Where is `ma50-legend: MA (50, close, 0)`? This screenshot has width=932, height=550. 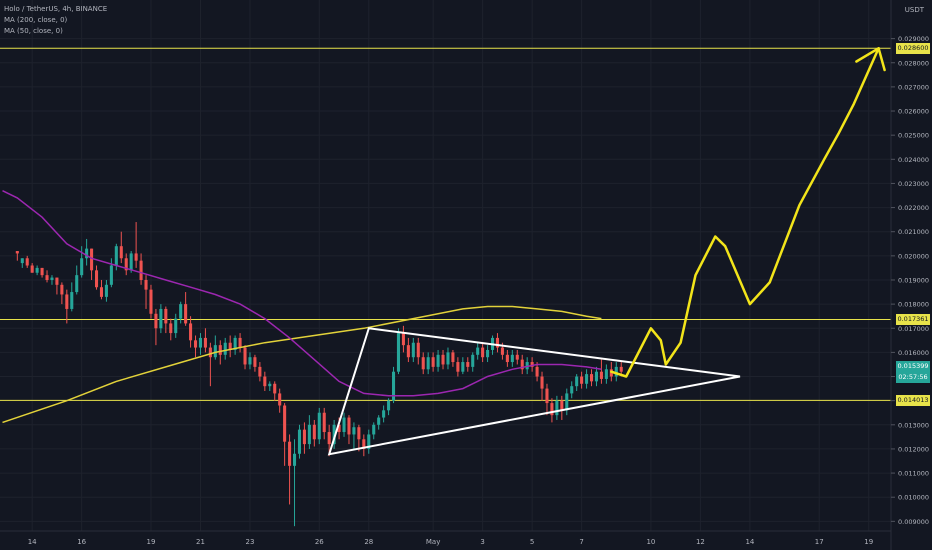 ma50-legend: MA (50, close, 0) is located at coordinates (33, 31).